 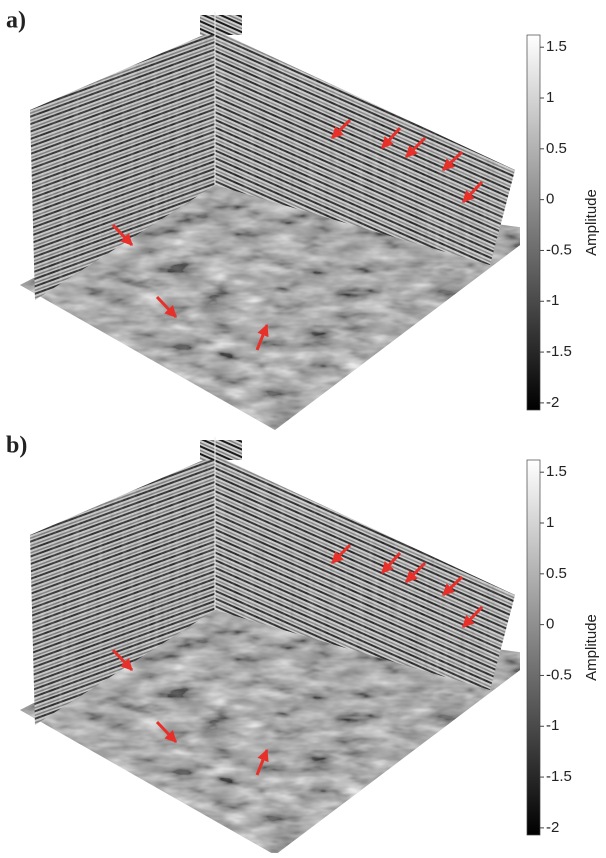 I want to click on panel-label: a), so click(x=16, y=21).